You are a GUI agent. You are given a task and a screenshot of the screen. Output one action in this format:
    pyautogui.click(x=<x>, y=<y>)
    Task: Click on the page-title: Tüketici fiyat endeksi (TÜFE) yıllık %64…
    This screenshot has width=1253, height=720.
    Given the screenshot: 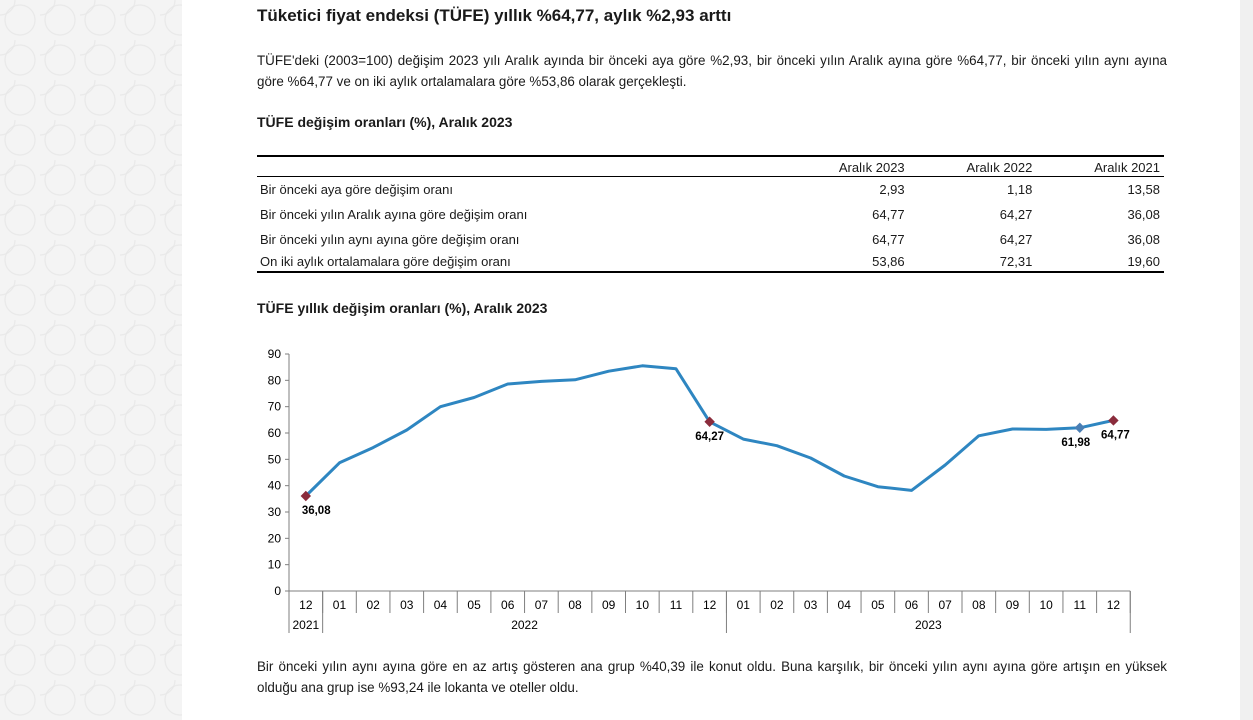 What is the action you would take?
    pyautogui.click(x=494, y=15)
    